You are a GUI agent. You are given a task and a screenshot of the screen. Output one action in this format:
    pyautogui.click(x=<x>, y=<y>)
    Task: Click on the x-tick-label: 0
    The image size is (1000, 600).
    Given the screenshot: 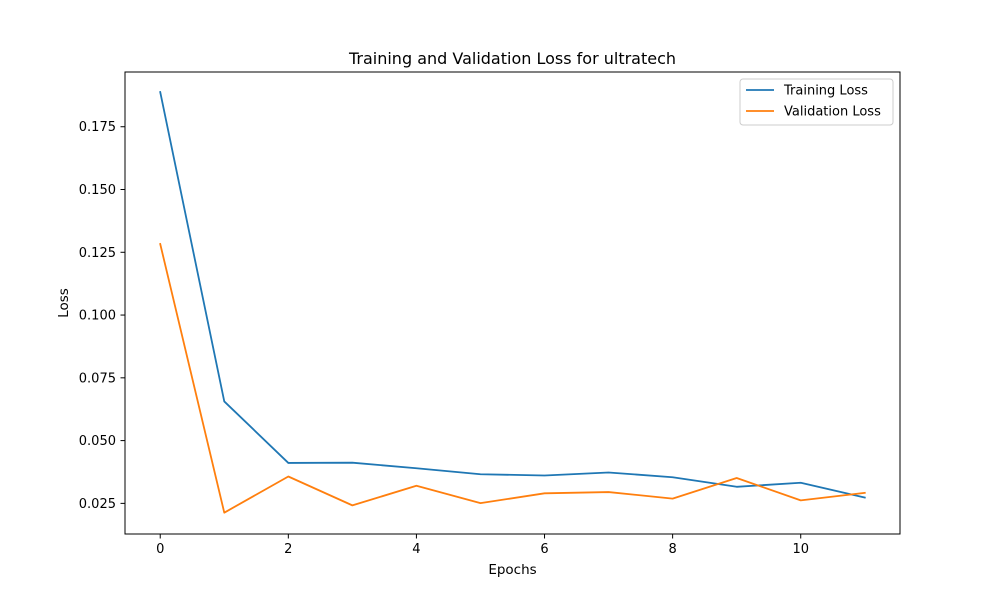 What is the action you would take?
    pyautogui.click(x=160, y=549)
    